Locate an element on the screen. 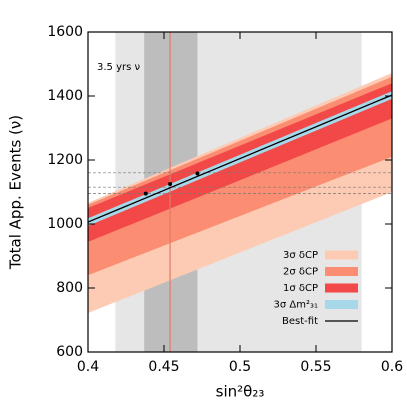  y-tick-label: 1000 is located at coordinates (65, 224).